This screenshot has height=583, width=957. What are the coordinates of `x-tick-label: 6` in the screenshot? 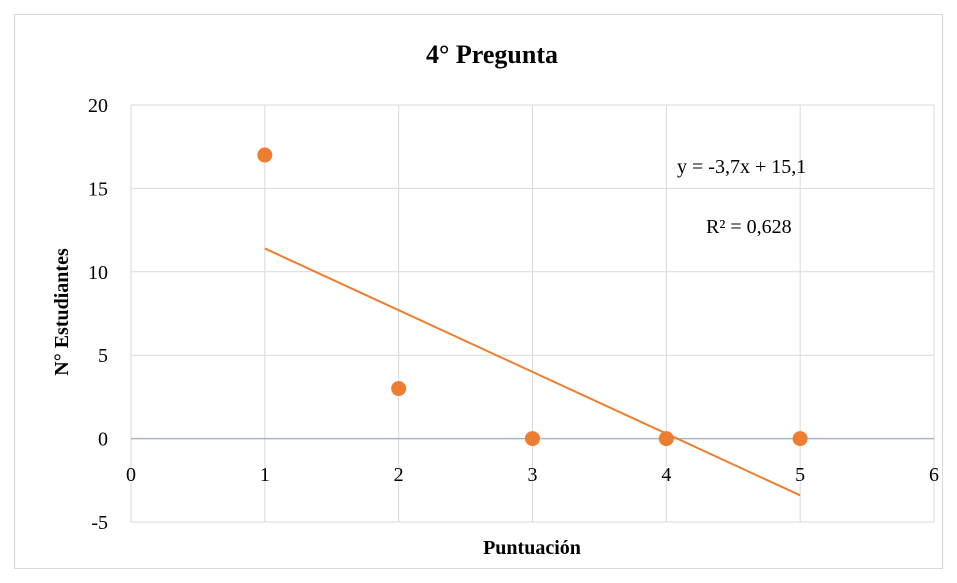 It's located at (934, 475).